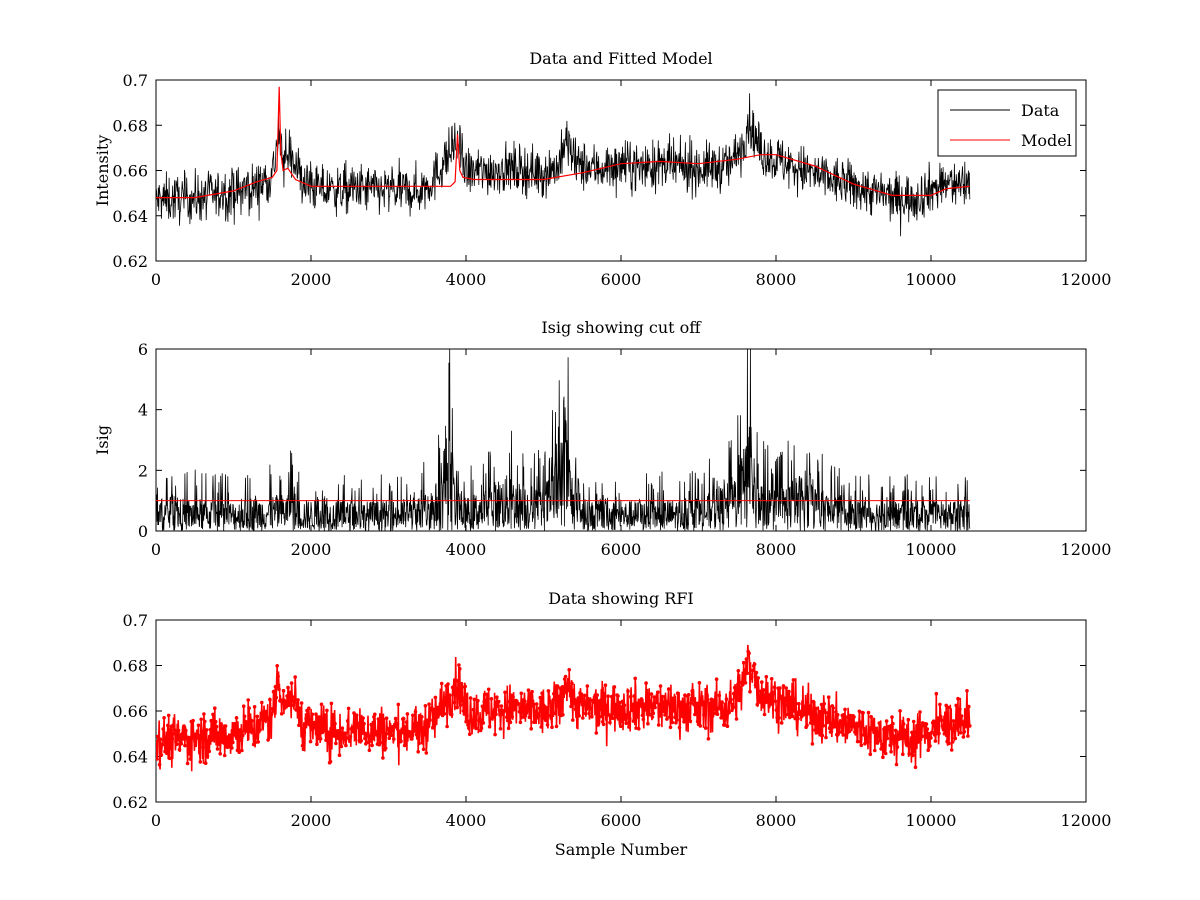 The height and width of the screenshot is (900, 1200). Describe the element at coordinates (130, 757) in the screenshot. I see `y-tick-label: 0.64` at that location.